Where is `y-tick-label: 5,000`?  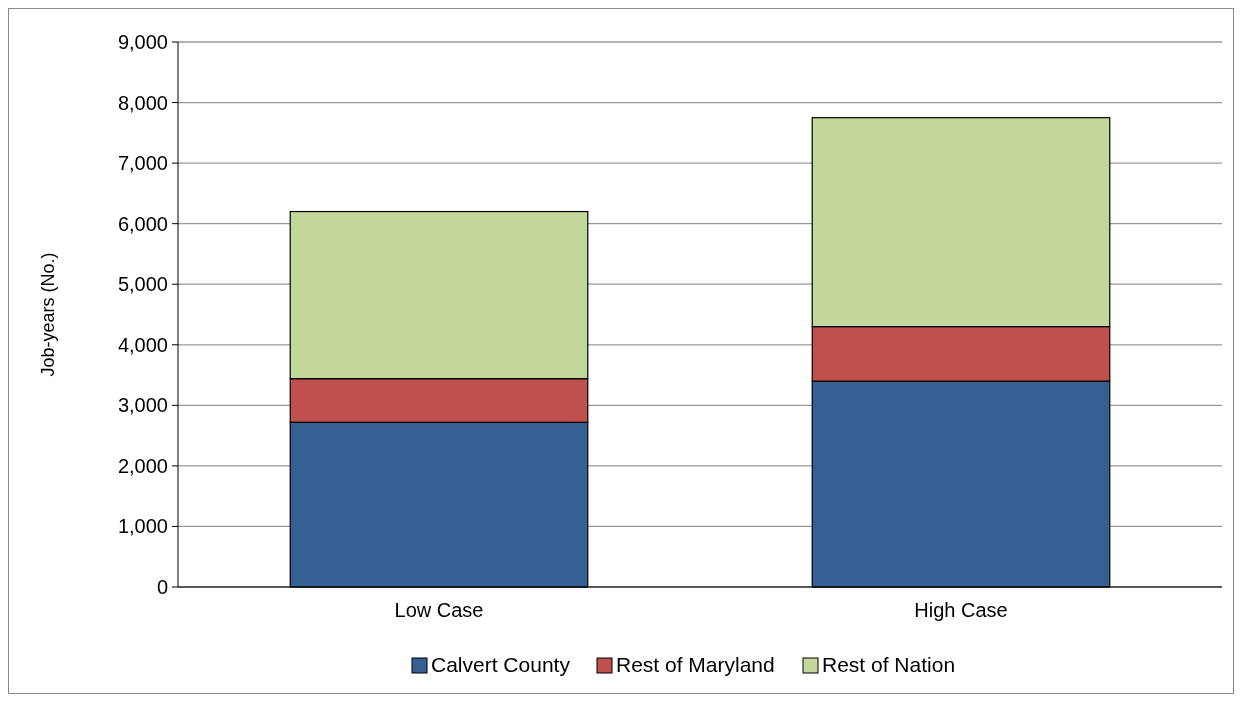
y-tick-label: 5,000 is located at coordinates (142, 284).